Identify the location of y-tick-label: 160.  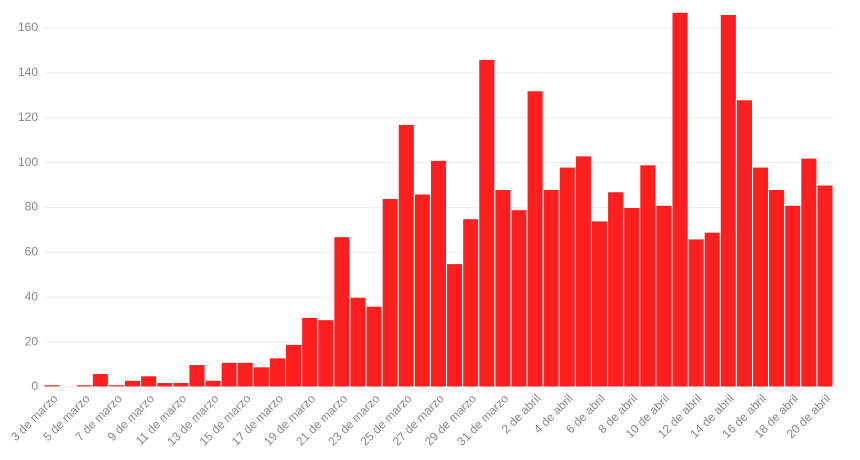
(28, 27).